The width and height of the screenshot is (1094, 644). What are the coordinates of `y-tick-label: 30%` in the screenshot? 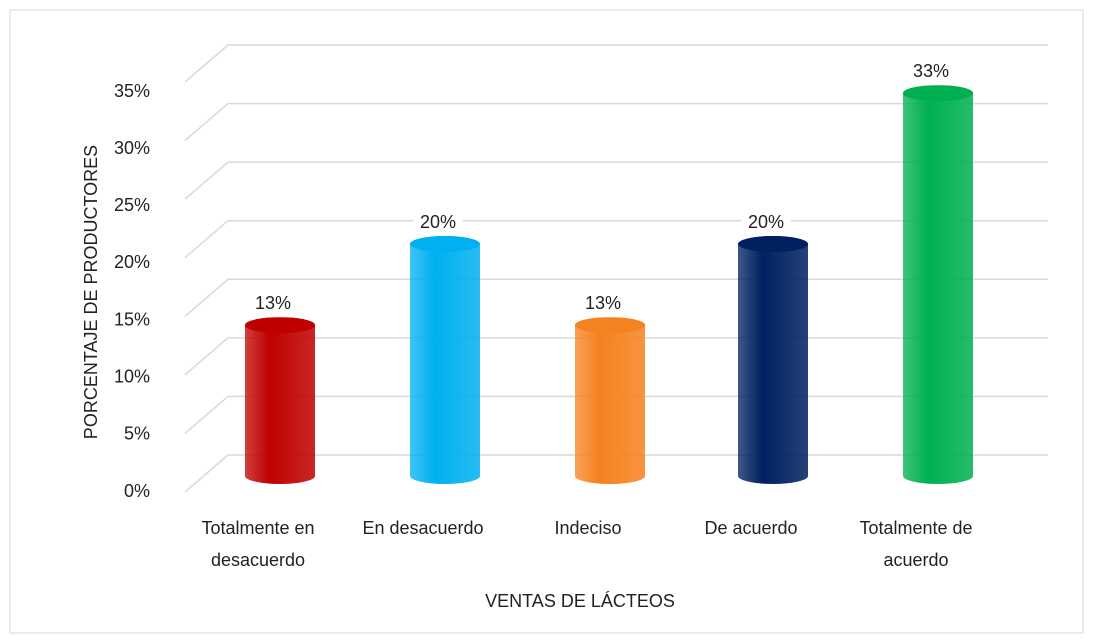 It's located at (132, 148).